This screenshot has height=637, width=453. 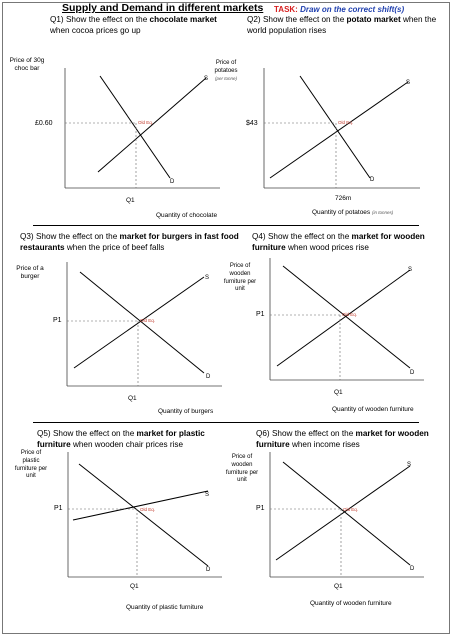 I want to click on q2-text-a: Show the effect on the, so click(x=304, y=19).